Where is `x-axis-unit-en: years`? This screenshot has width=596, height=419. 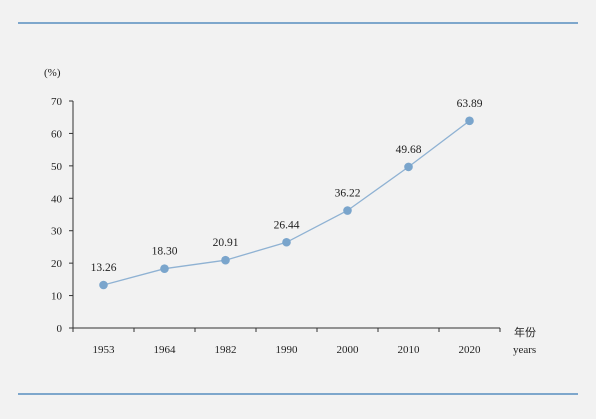
x-axis-unit-en: years is located at coordinates (524, 350).